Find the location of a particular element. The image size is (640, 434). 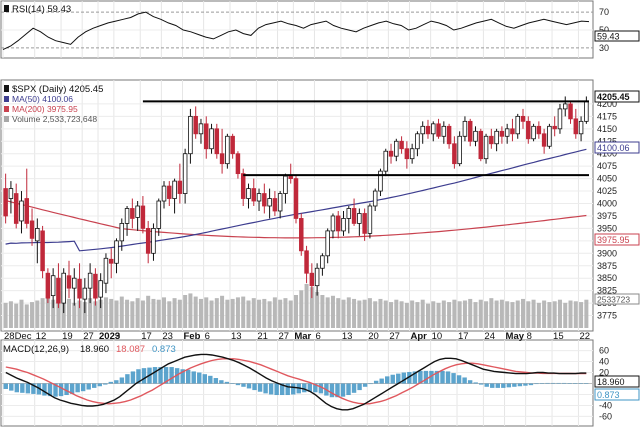

price-y-tick-label: 3850 is located at coordinates (607, 278).